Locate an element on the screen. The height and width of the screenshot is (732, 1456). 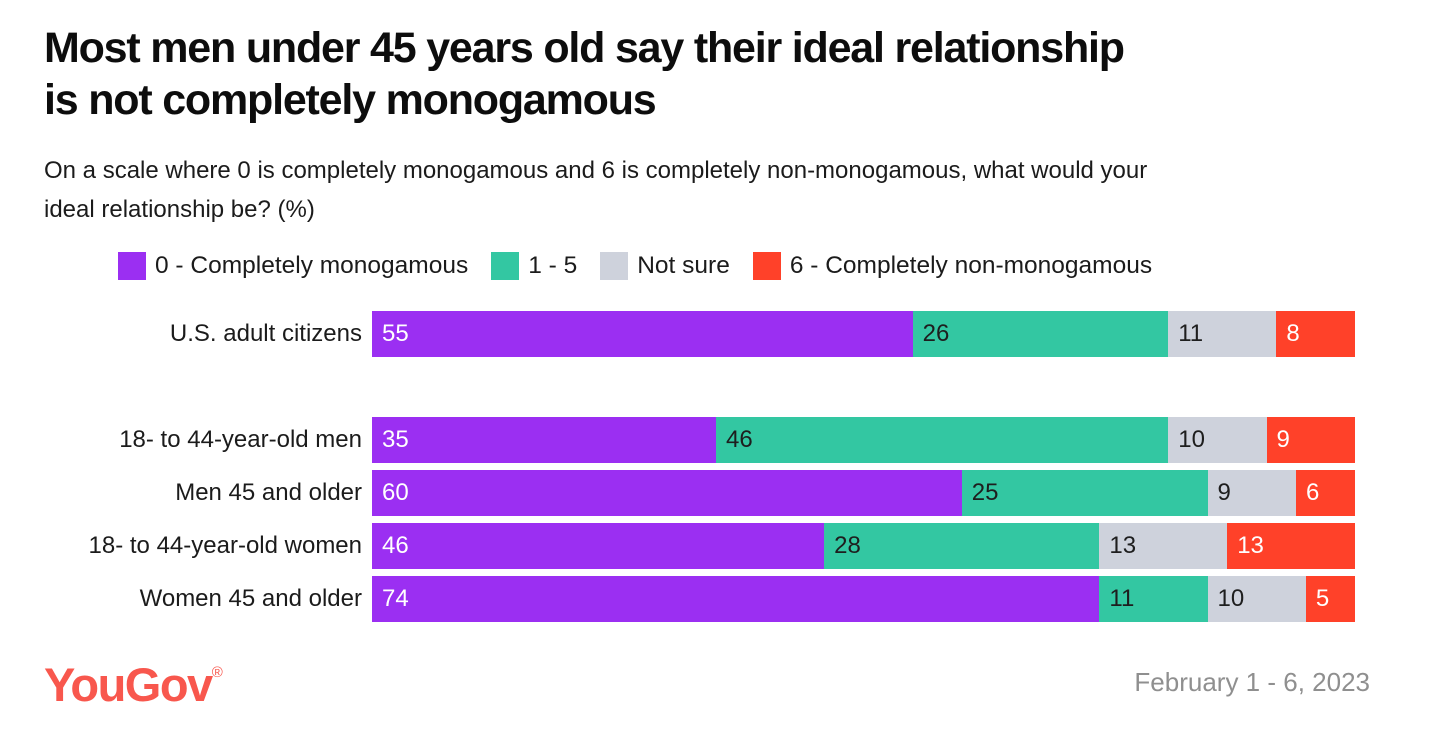
bar-row: U.S. adult citizens 55 26 11 8 is located at coordinates (728, 334).